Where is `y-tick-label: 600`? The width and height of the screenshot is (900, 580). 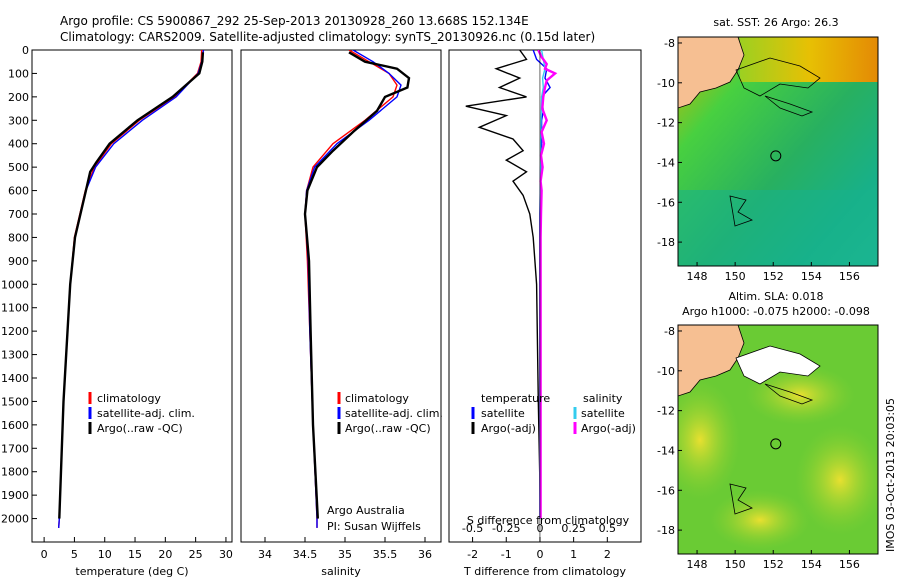
y-tick-label: 600 is located at coordinates (18, 191).